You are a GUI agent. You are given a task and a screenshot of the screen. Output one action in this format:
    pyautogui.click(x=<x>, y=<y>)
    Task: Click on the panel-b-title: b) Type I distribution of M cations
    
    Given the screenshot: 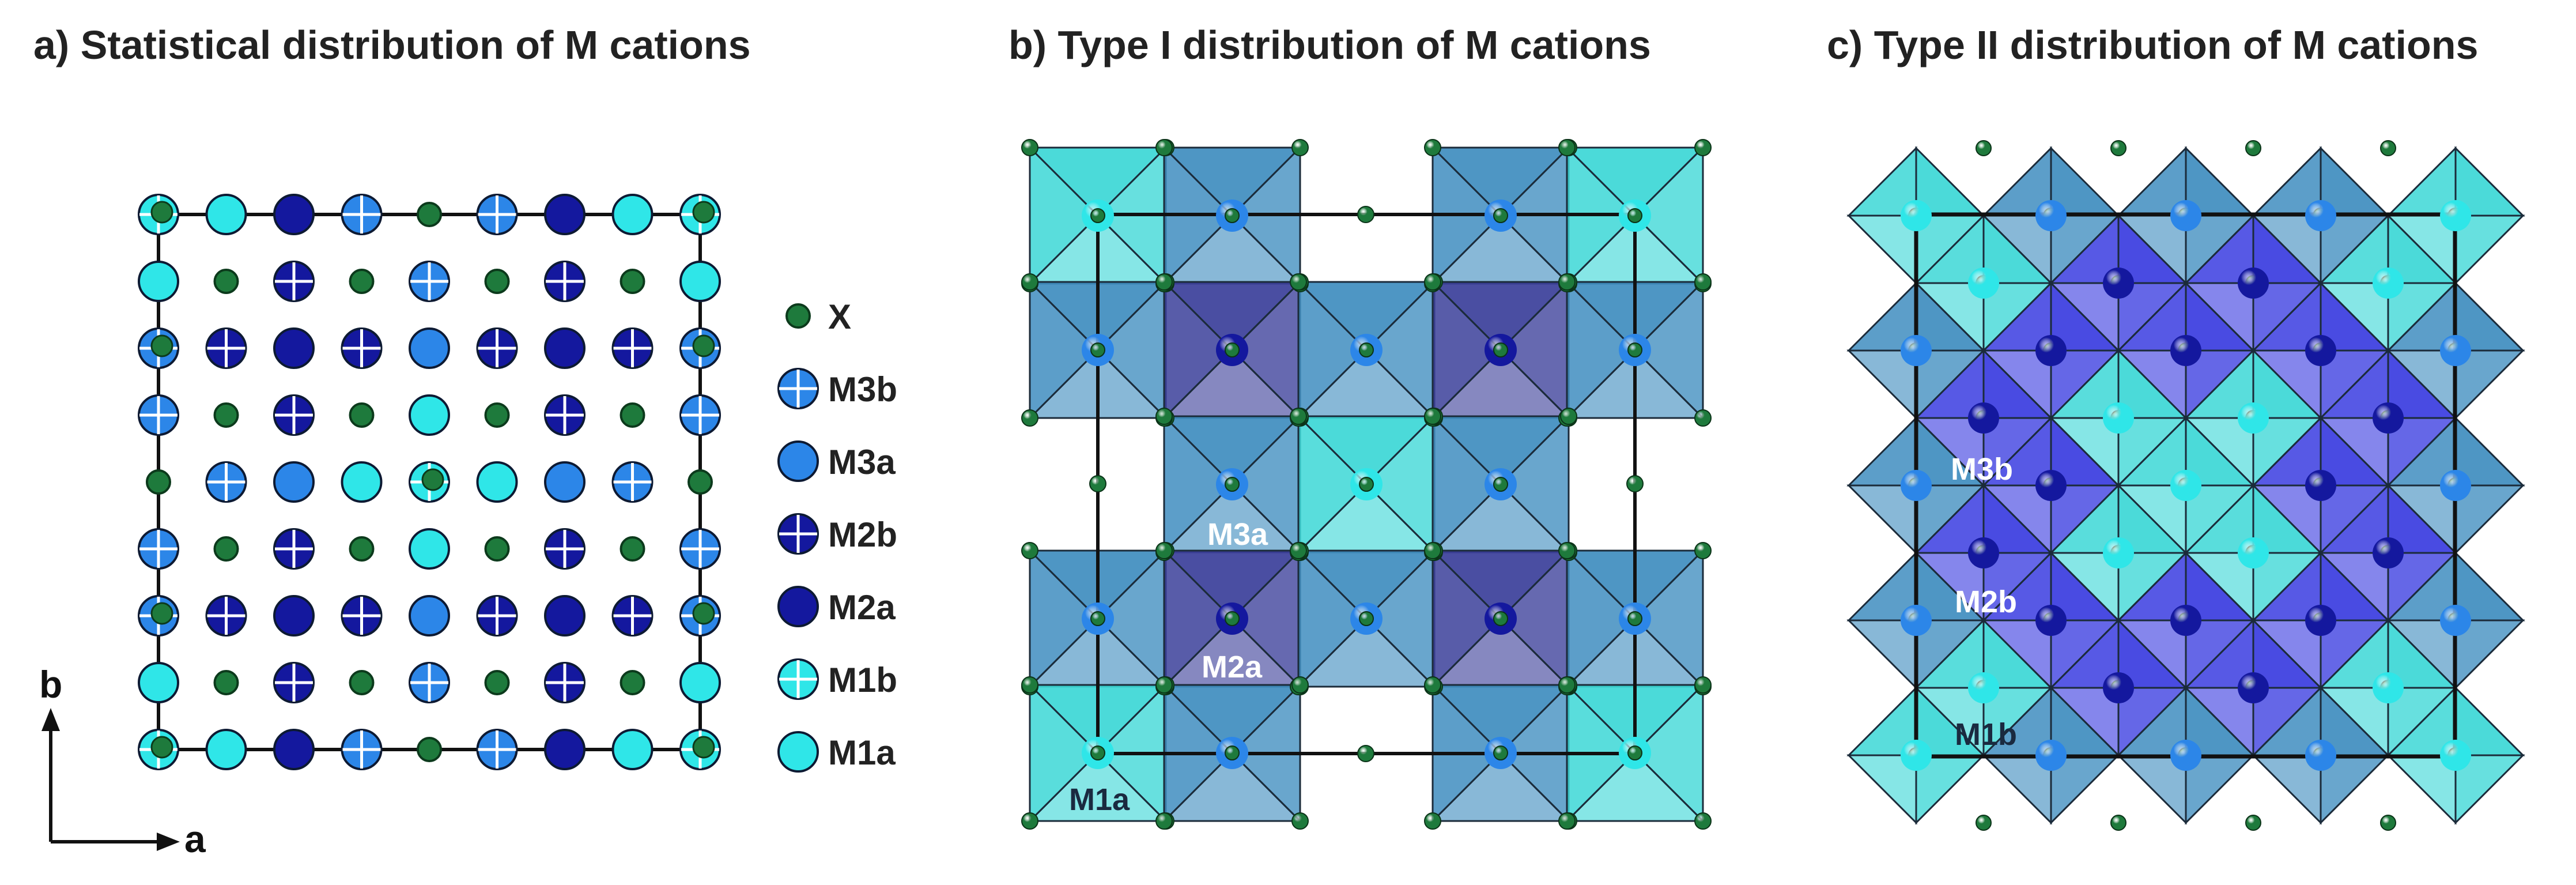 What is the action you would take?
    pyautogui.click(x=1330, y=44)
    